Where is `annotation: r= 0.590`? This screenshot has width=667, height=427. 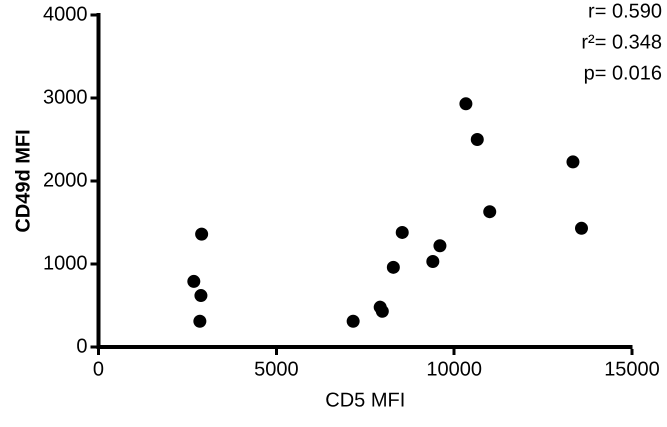
annotation: r= 0.590 is located at coordinates (625, 11).